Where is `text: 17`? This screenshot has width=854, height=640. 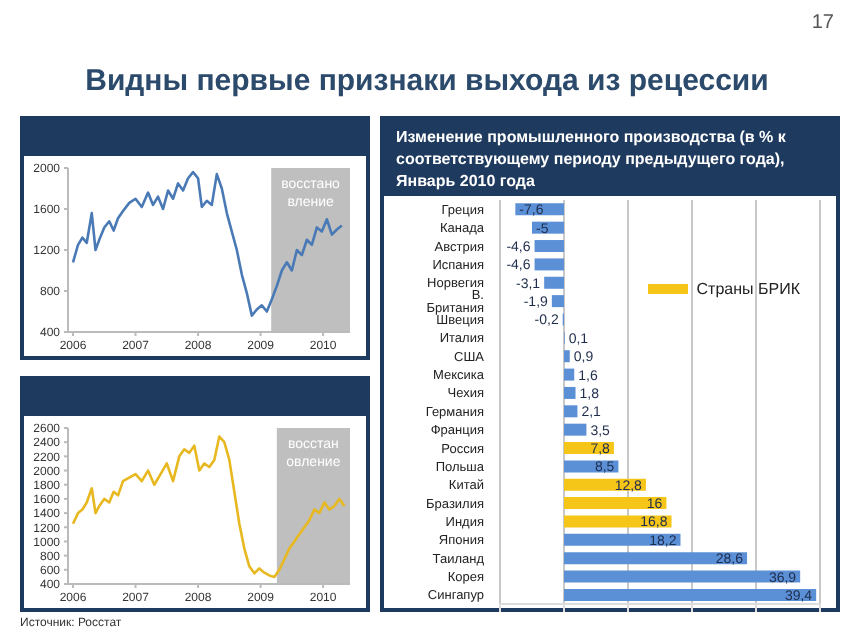
text: 17 is located at coordinates (822, 23).